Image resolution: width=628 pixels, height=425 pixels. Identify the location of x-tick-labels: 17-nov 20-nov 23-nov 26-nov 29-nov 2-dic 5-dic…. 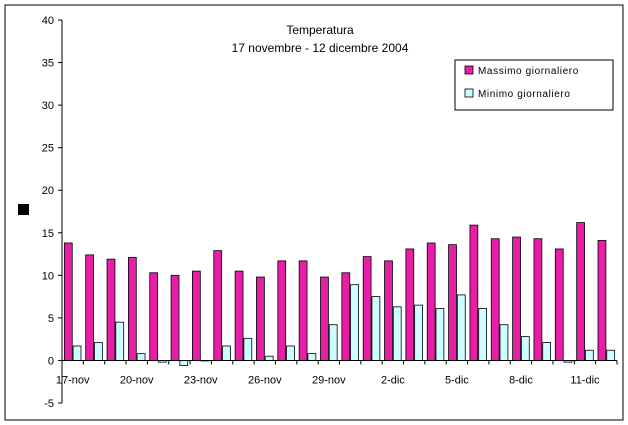
(328, 380).